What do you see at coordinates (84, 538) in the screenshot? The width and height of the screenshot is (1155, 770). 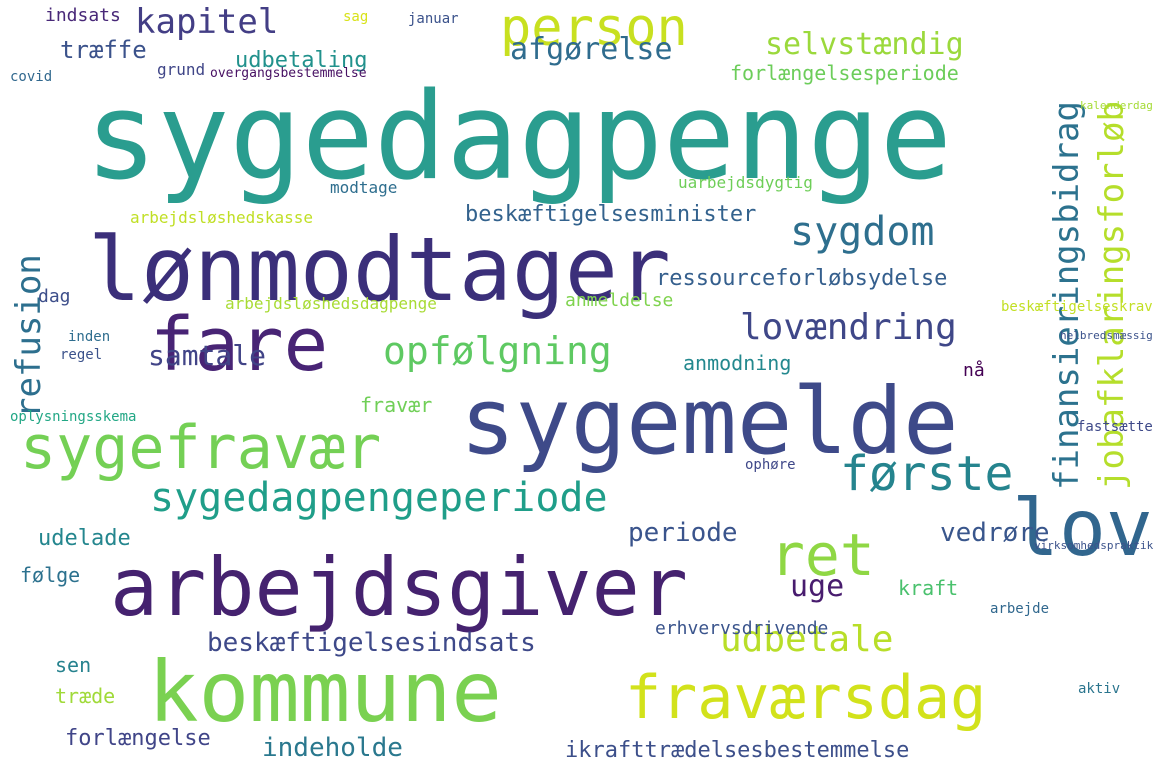 I see `word: udelade` at bounding box center [84, 538].